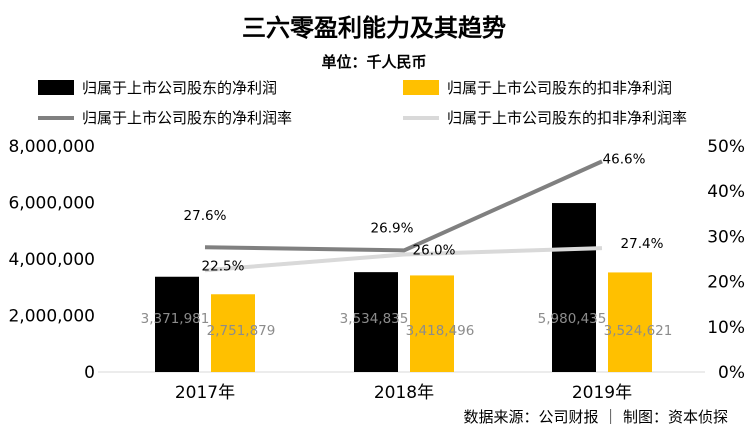  Describe the element at coordinates (403, 259) in the screenshot. I see `line-deducted-net-margin` at that location.